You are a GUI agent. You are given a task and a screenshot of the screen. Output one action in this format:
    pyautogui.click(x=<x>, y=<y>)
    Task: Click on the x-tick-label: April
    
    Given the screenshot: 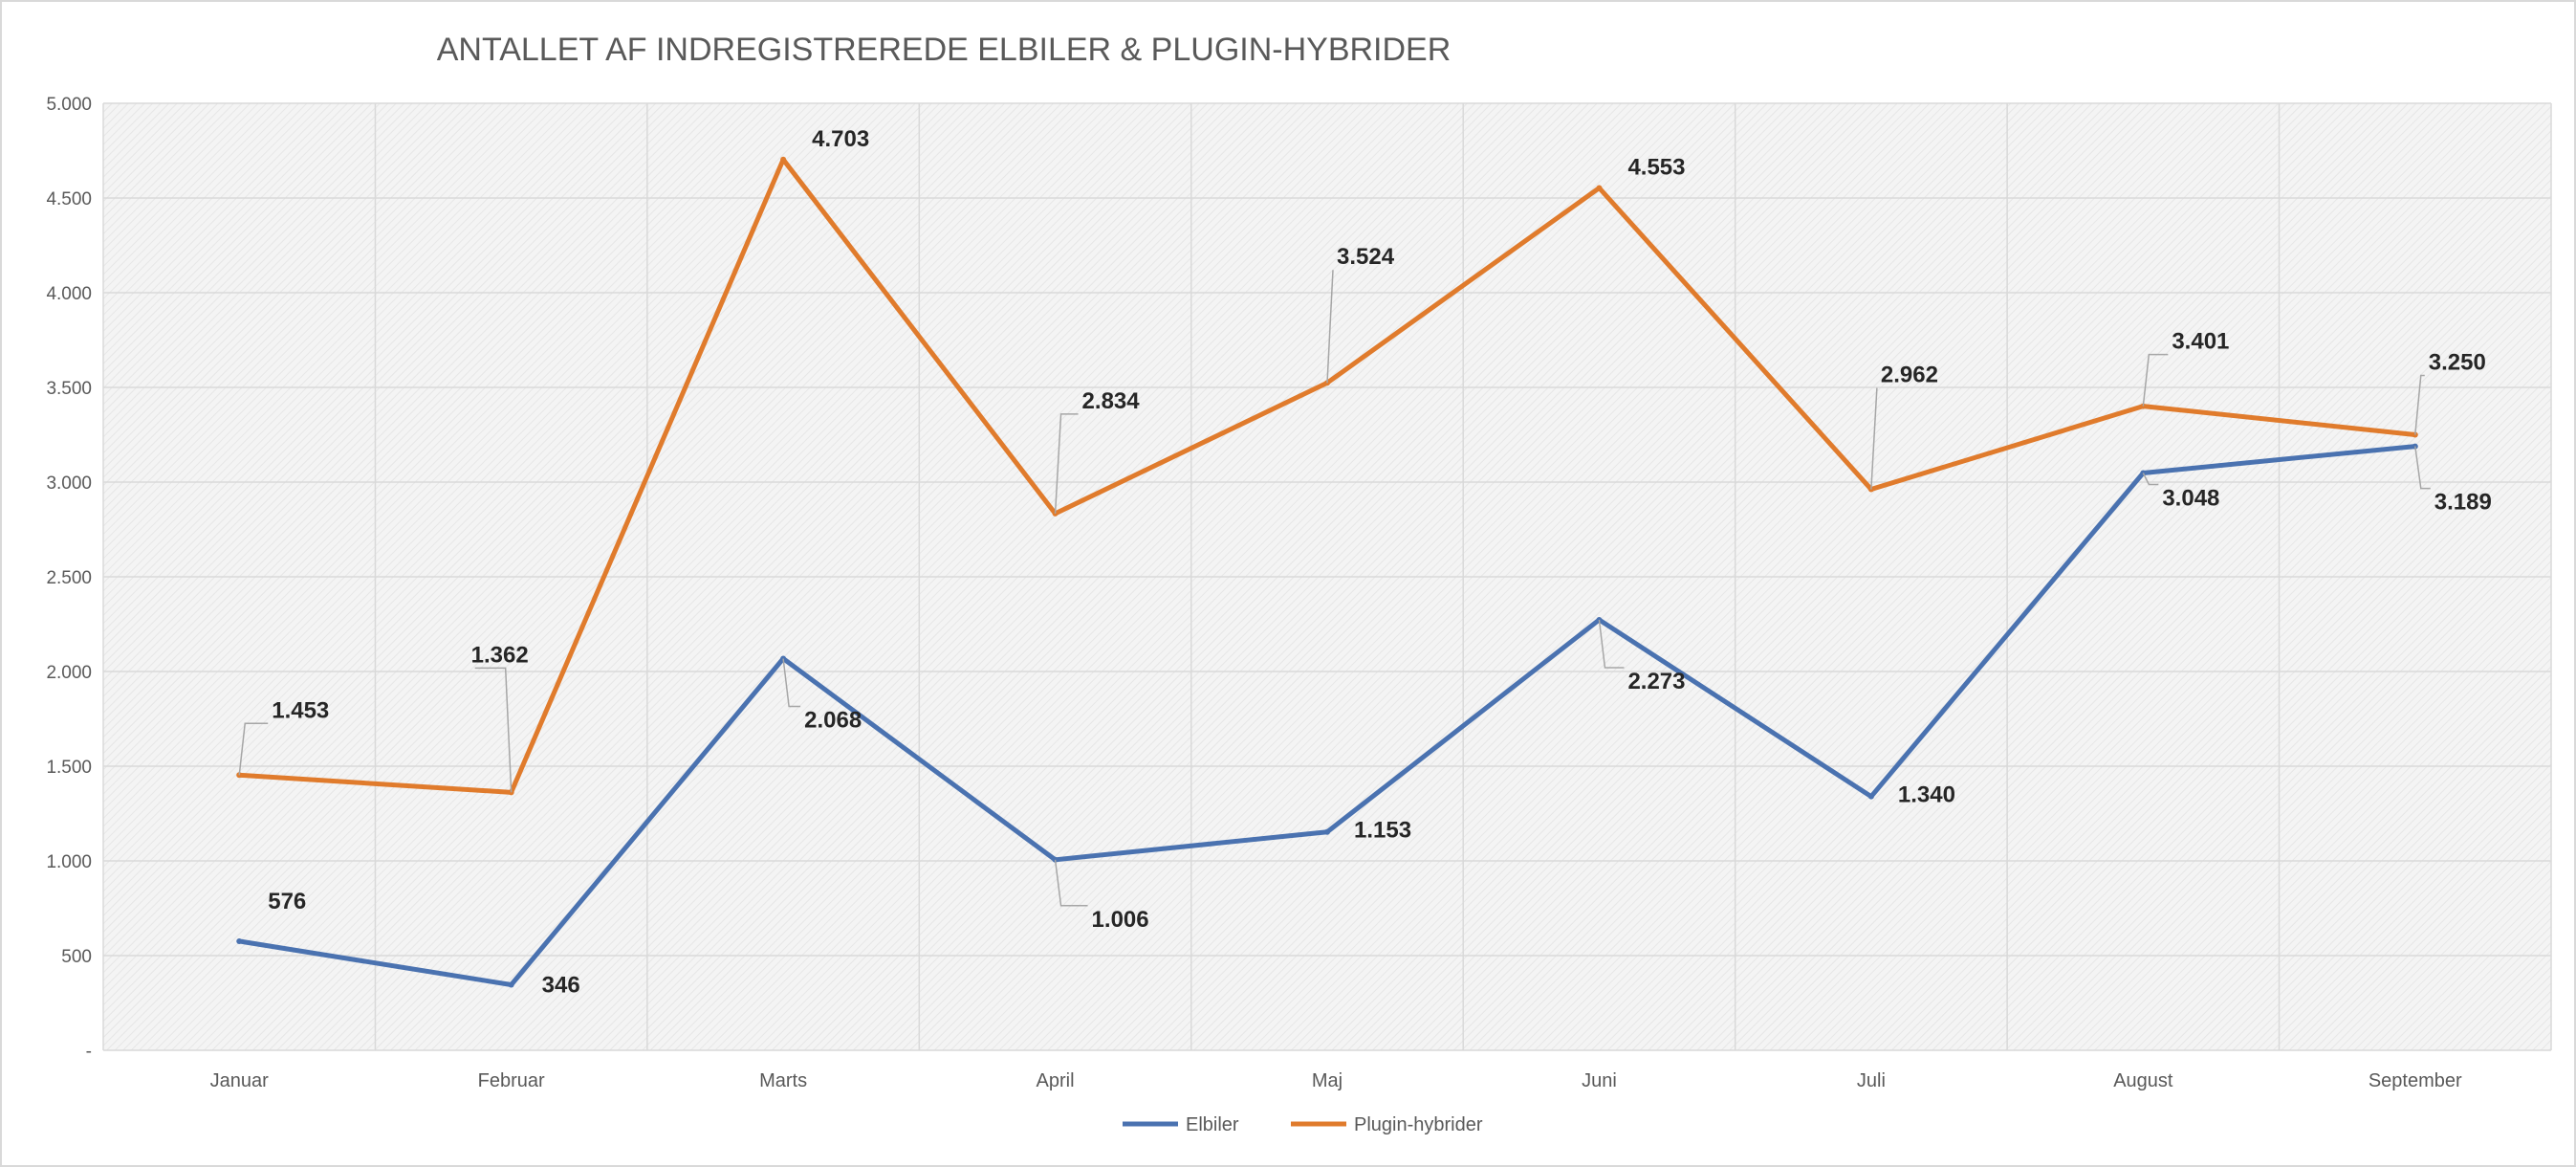 What is the action you would take?
    pyautogui.click(x=1056, y=1080)
    